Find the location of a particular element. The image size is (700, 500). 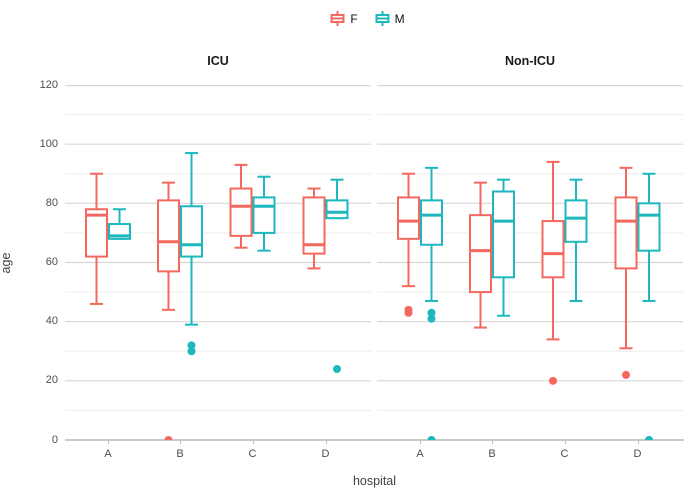

box-Non-ICU-C-M is located at coordinates (576, 240).